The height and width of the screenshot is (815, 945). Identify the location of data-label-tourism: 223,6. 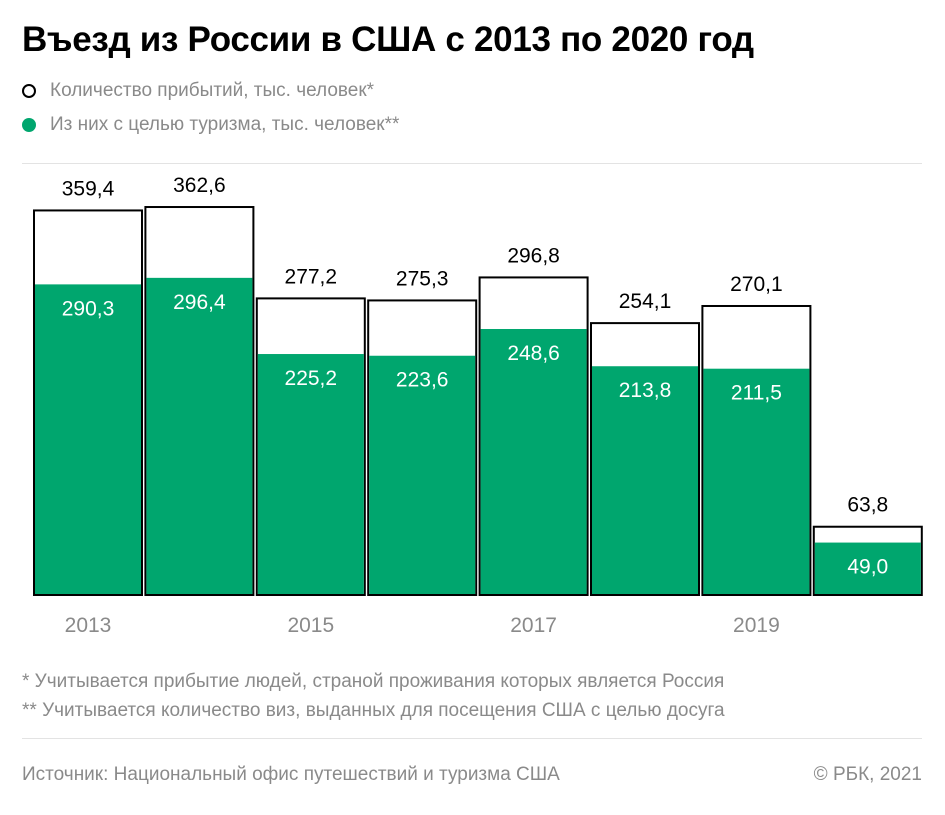
(422, 380).